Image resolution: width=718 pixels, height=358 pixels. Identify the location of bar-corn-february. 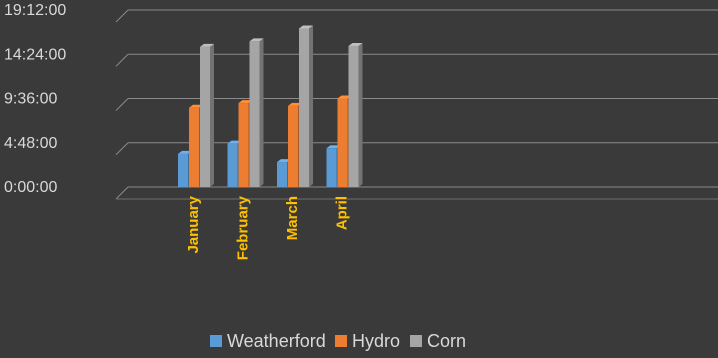
(256, 112).